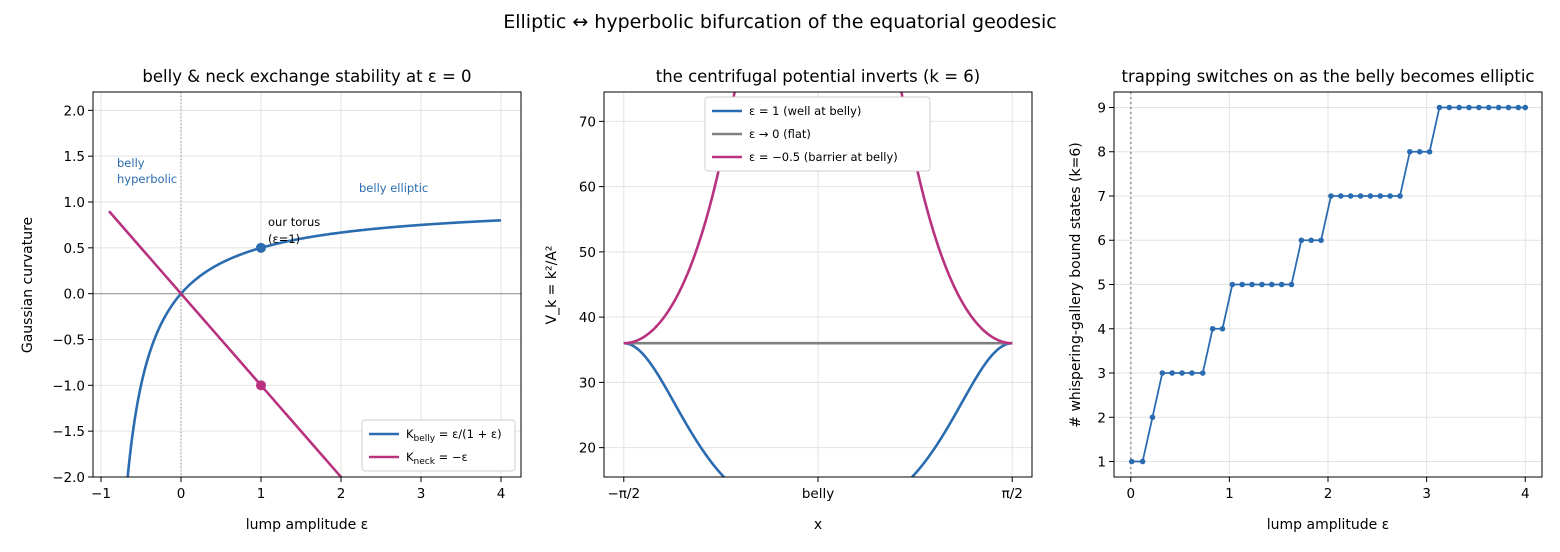 The image size is (1560, 552). I want to click on highlight-marker, so click(261, 385).